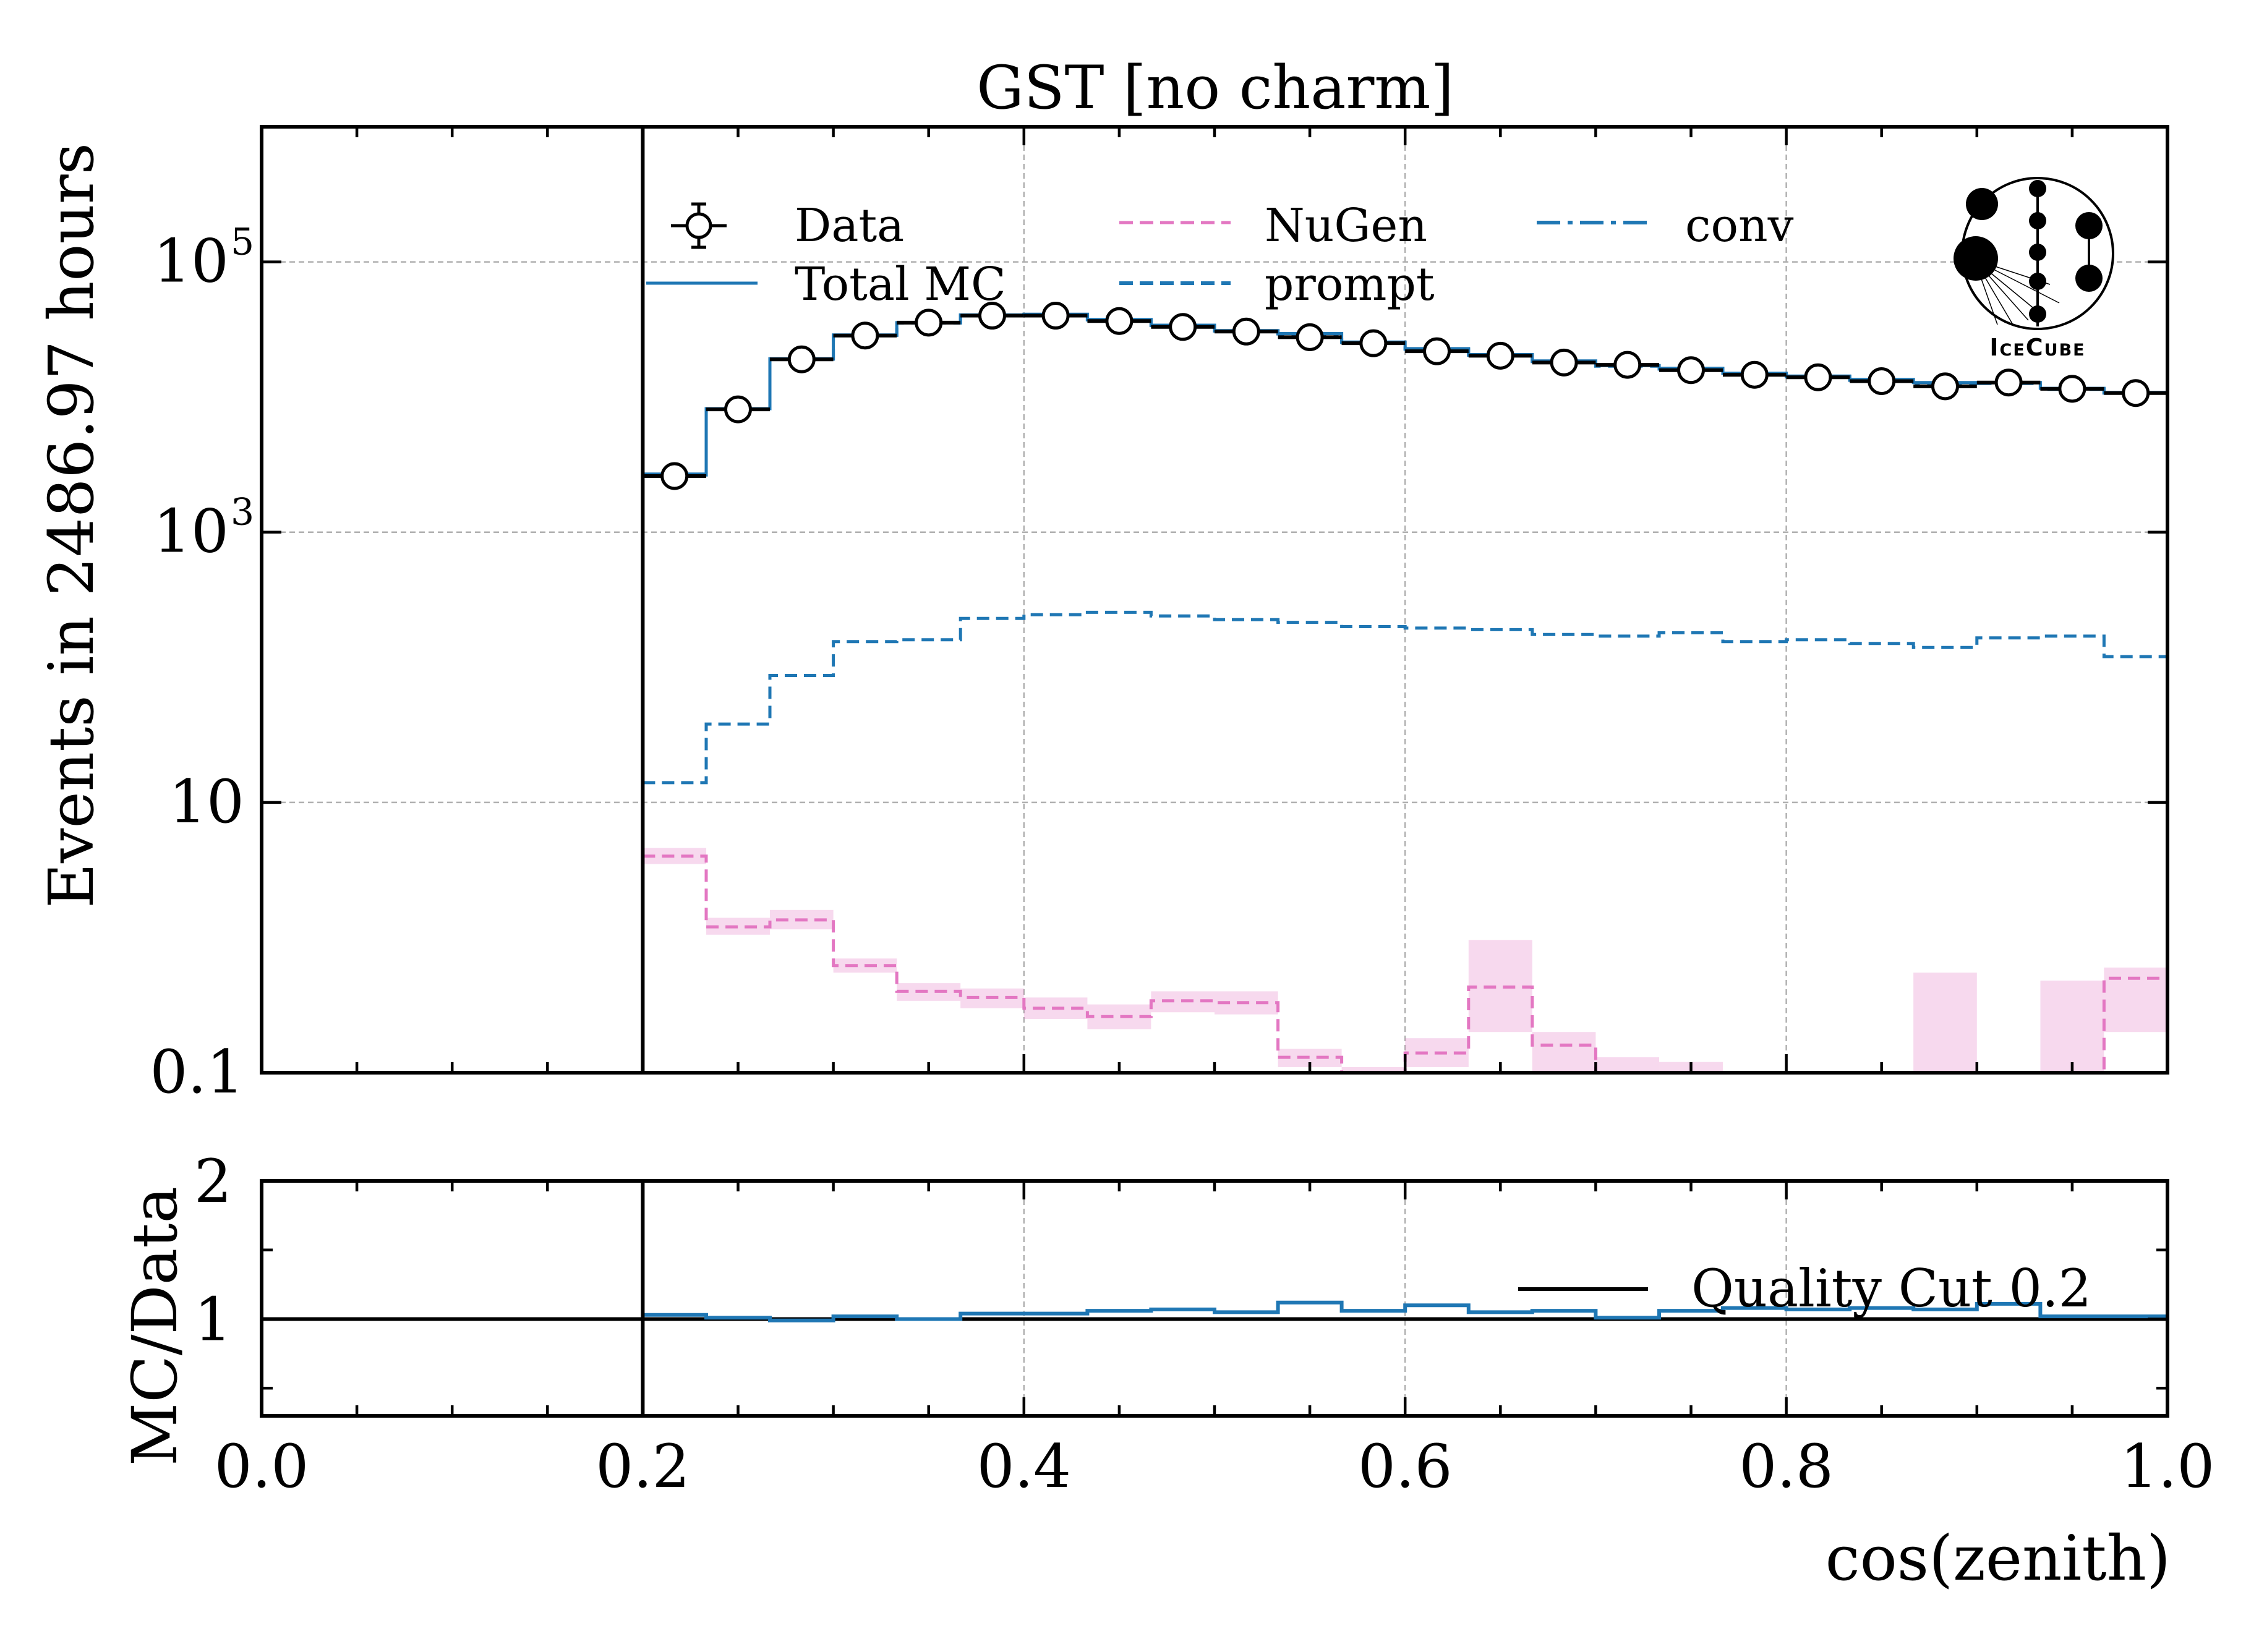  I want to click on x-tick-label: 0.4, so click(1023, 1466).